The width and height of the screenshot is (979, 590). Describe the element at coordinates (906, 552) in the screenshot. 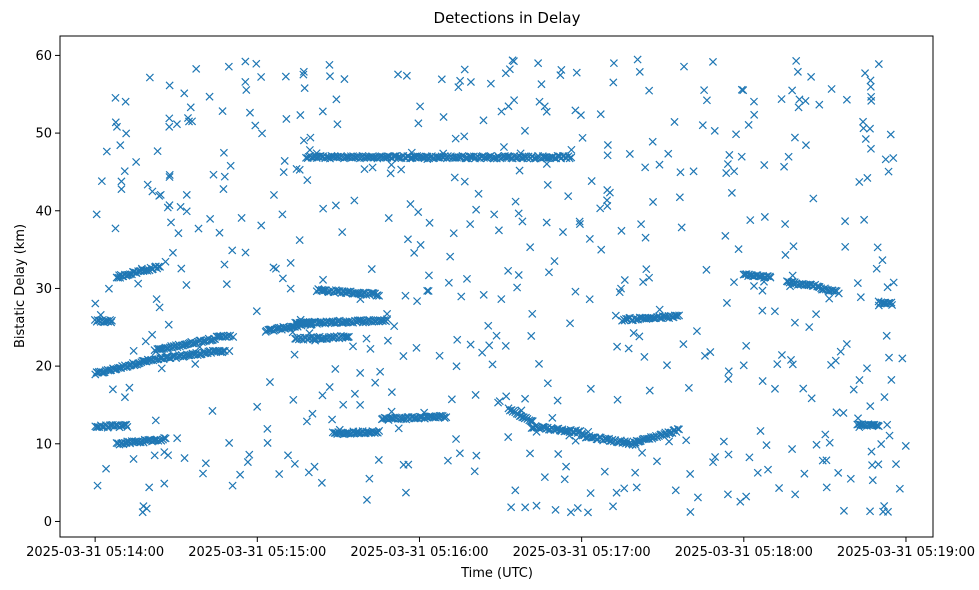

I see `x-tick-label: 2025-03-31 05:19:00` at that location.